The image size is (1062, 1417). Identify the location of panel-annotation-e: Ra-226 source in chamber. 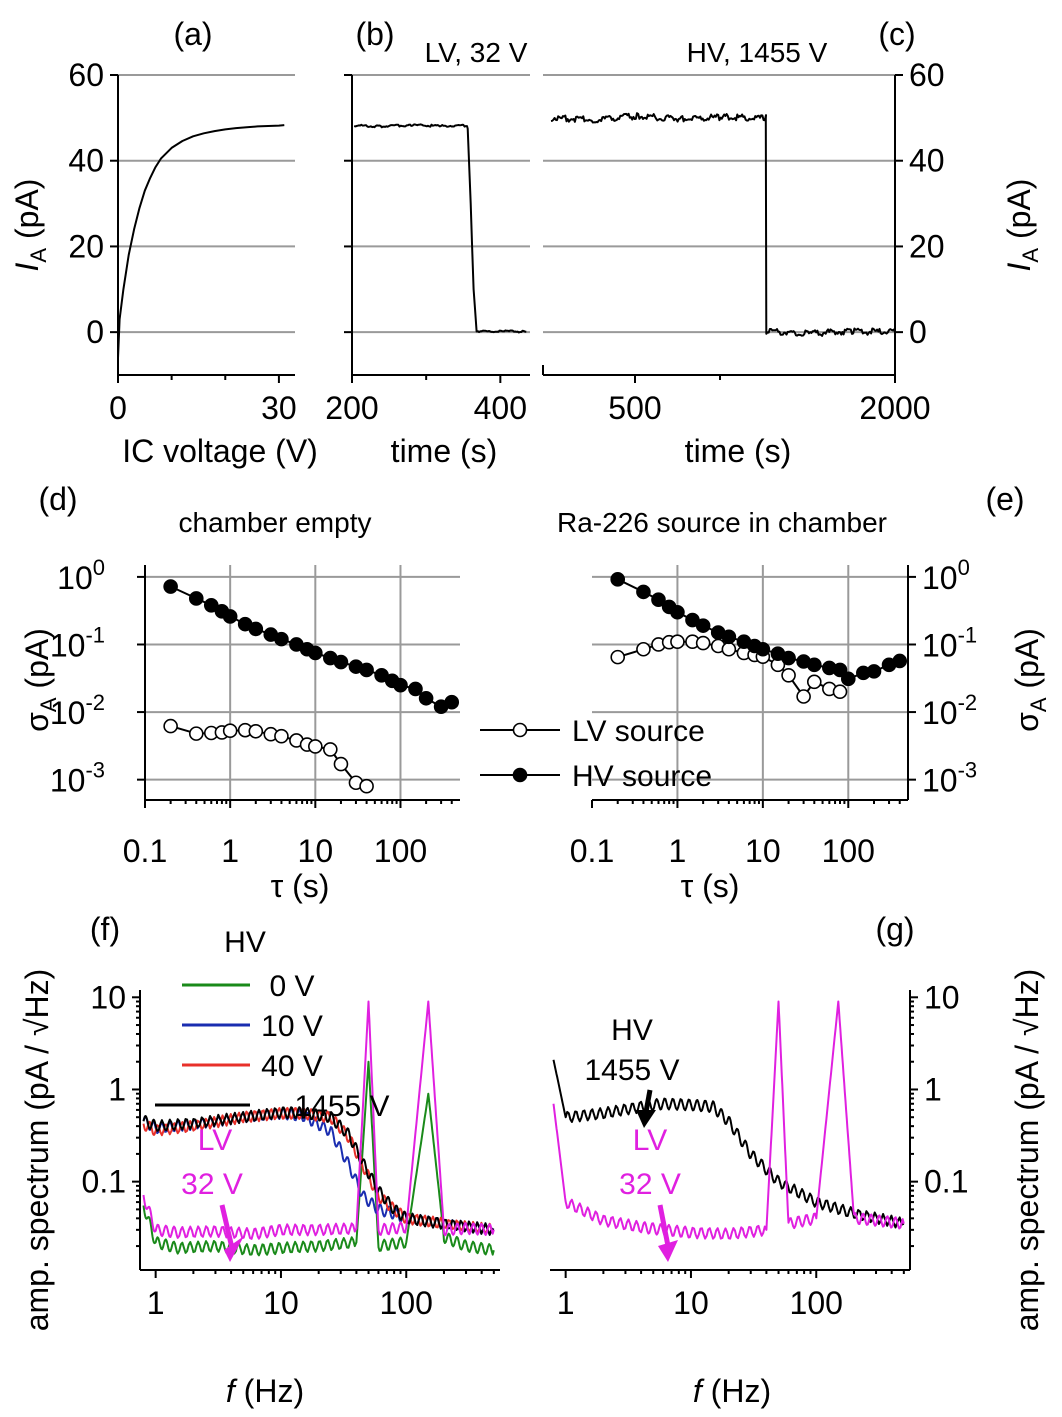
(722, 522).